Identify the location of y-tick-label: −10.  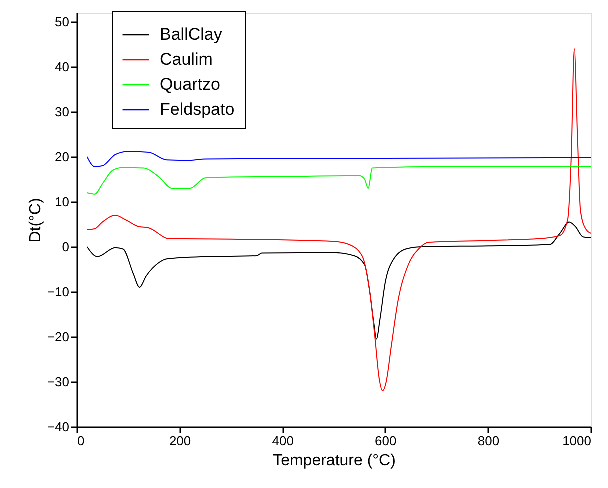
(58, 292).